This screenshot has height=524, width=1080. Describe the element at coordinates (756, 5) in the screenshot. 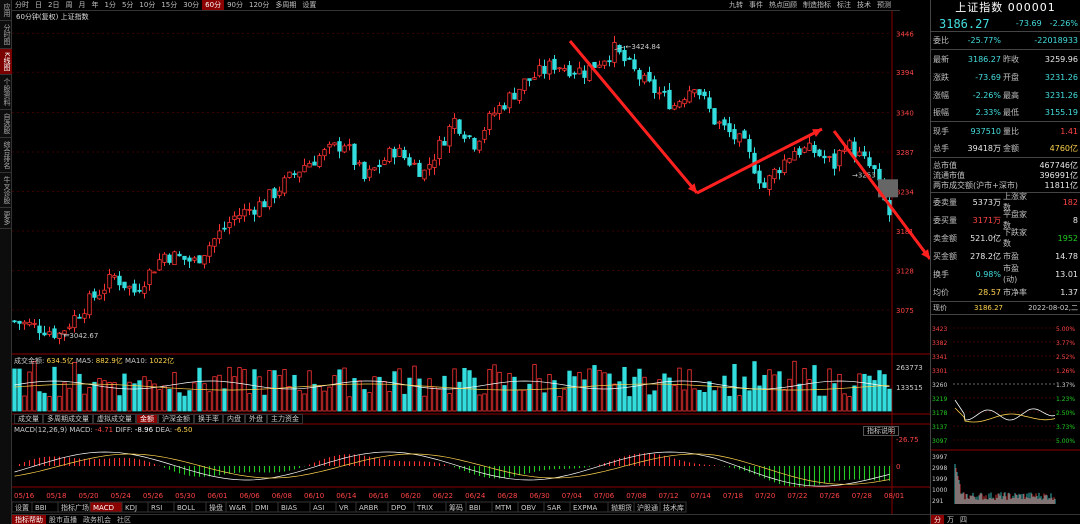

I see `chart-tool-button: 事件` at that location.